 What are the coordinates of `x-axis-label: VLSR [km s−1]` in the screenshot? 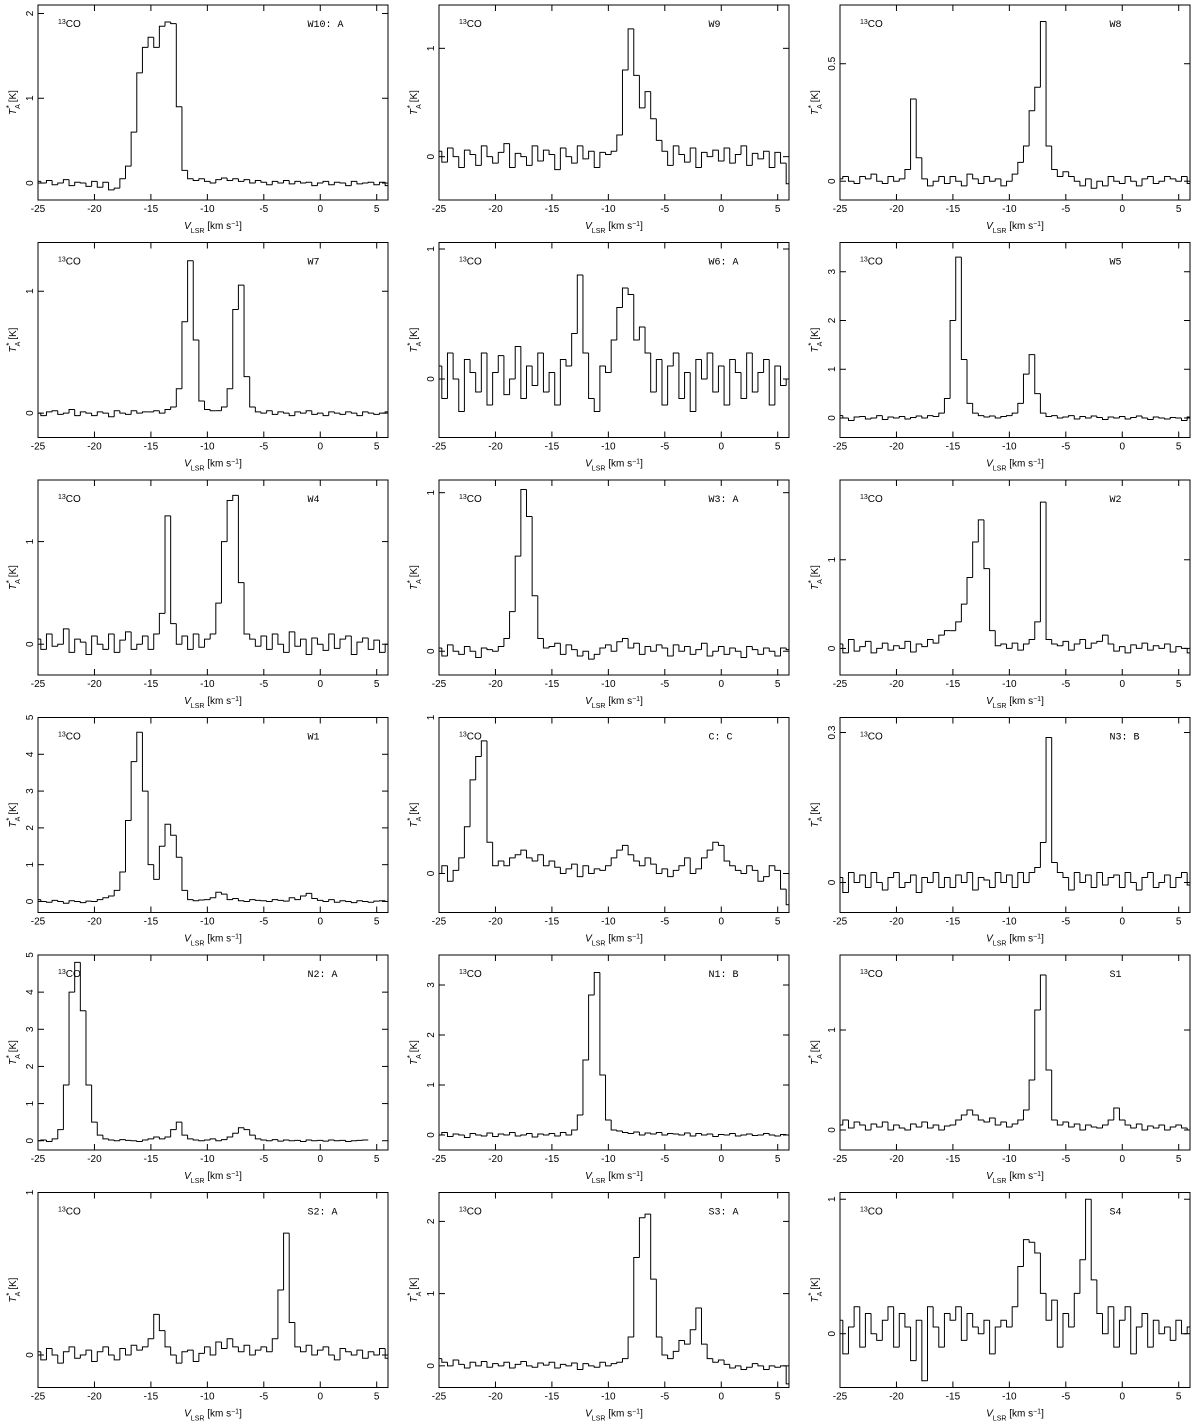 It's located at (213, 940).